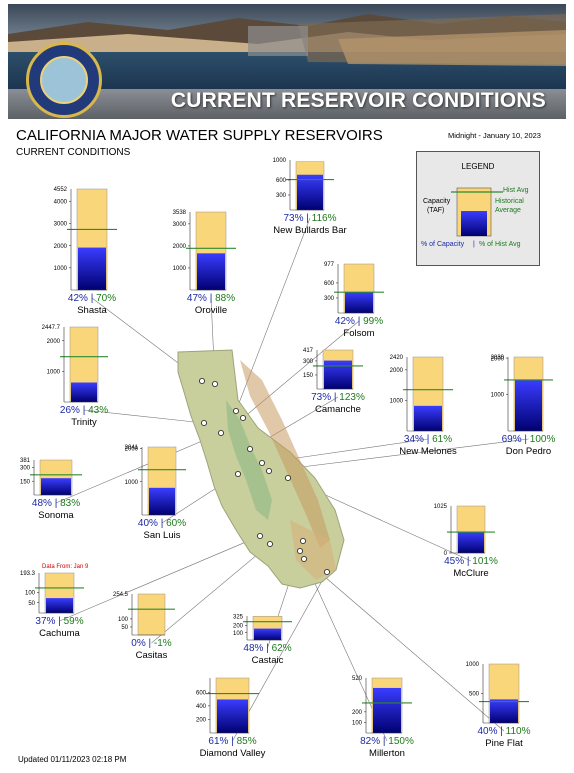  Describe the element at coordinates (357, 713) in the screenshot. I see `tick-label-millerton: 200` at that location.